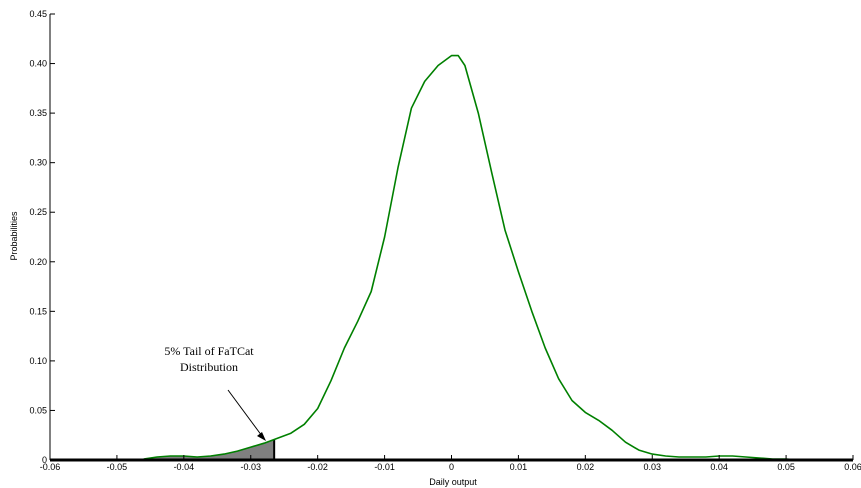 The height and width of the screenshot is (488, 861). I want to click on y-tick-label: 0.15, so click(38, 311).